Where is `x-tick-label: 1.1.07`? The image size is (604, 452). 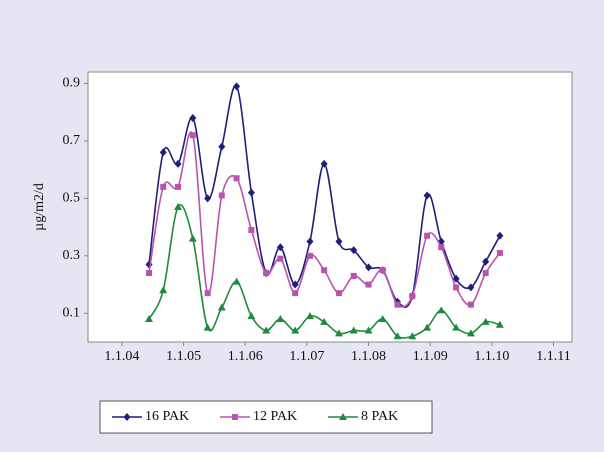 x-tick-label: 1.1.07 is located at coordinates (306, 356).